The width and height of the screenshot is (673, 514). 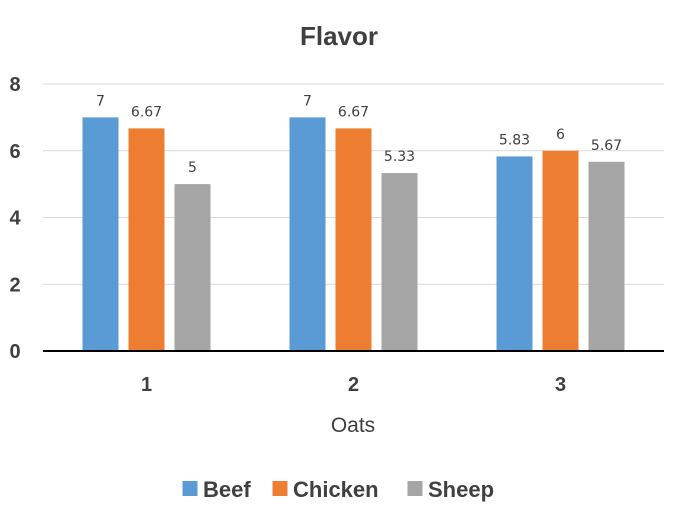 I want to click on data-label: 5, so click(x=192, y=168).